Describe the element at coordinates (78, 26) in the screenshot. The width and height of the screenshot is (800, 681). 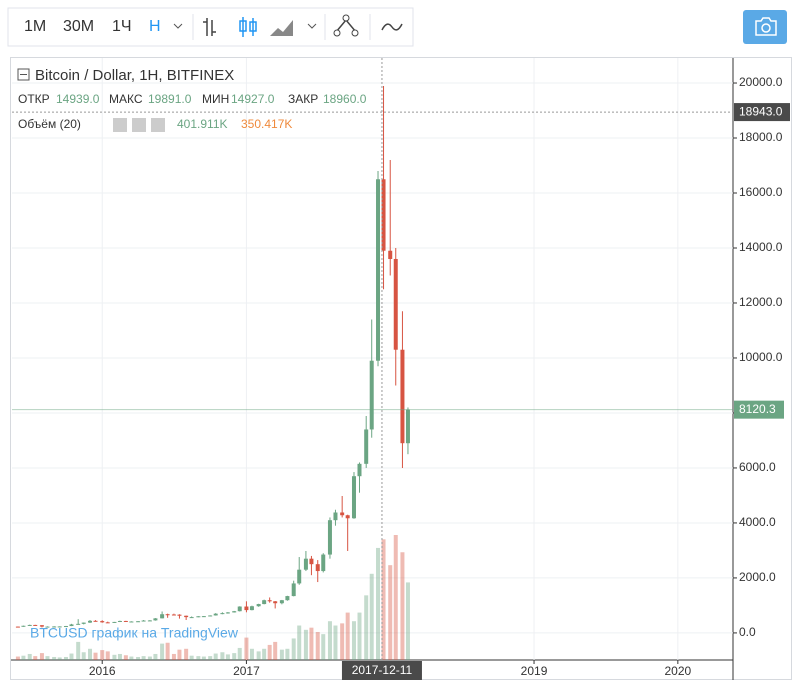
I see `interval-button: 30M` at that location.